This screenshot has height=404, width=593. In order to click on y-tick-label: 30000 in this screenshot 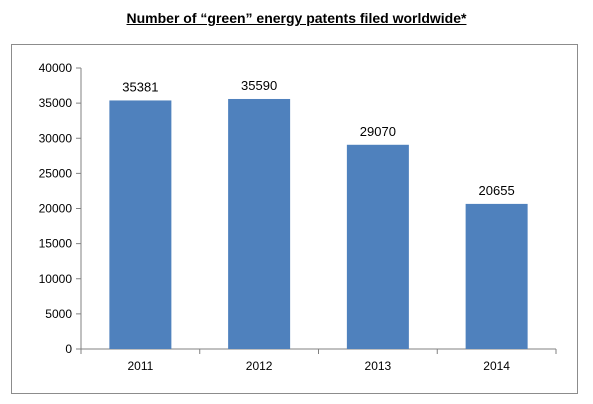, I will do `click(56, 138)`.